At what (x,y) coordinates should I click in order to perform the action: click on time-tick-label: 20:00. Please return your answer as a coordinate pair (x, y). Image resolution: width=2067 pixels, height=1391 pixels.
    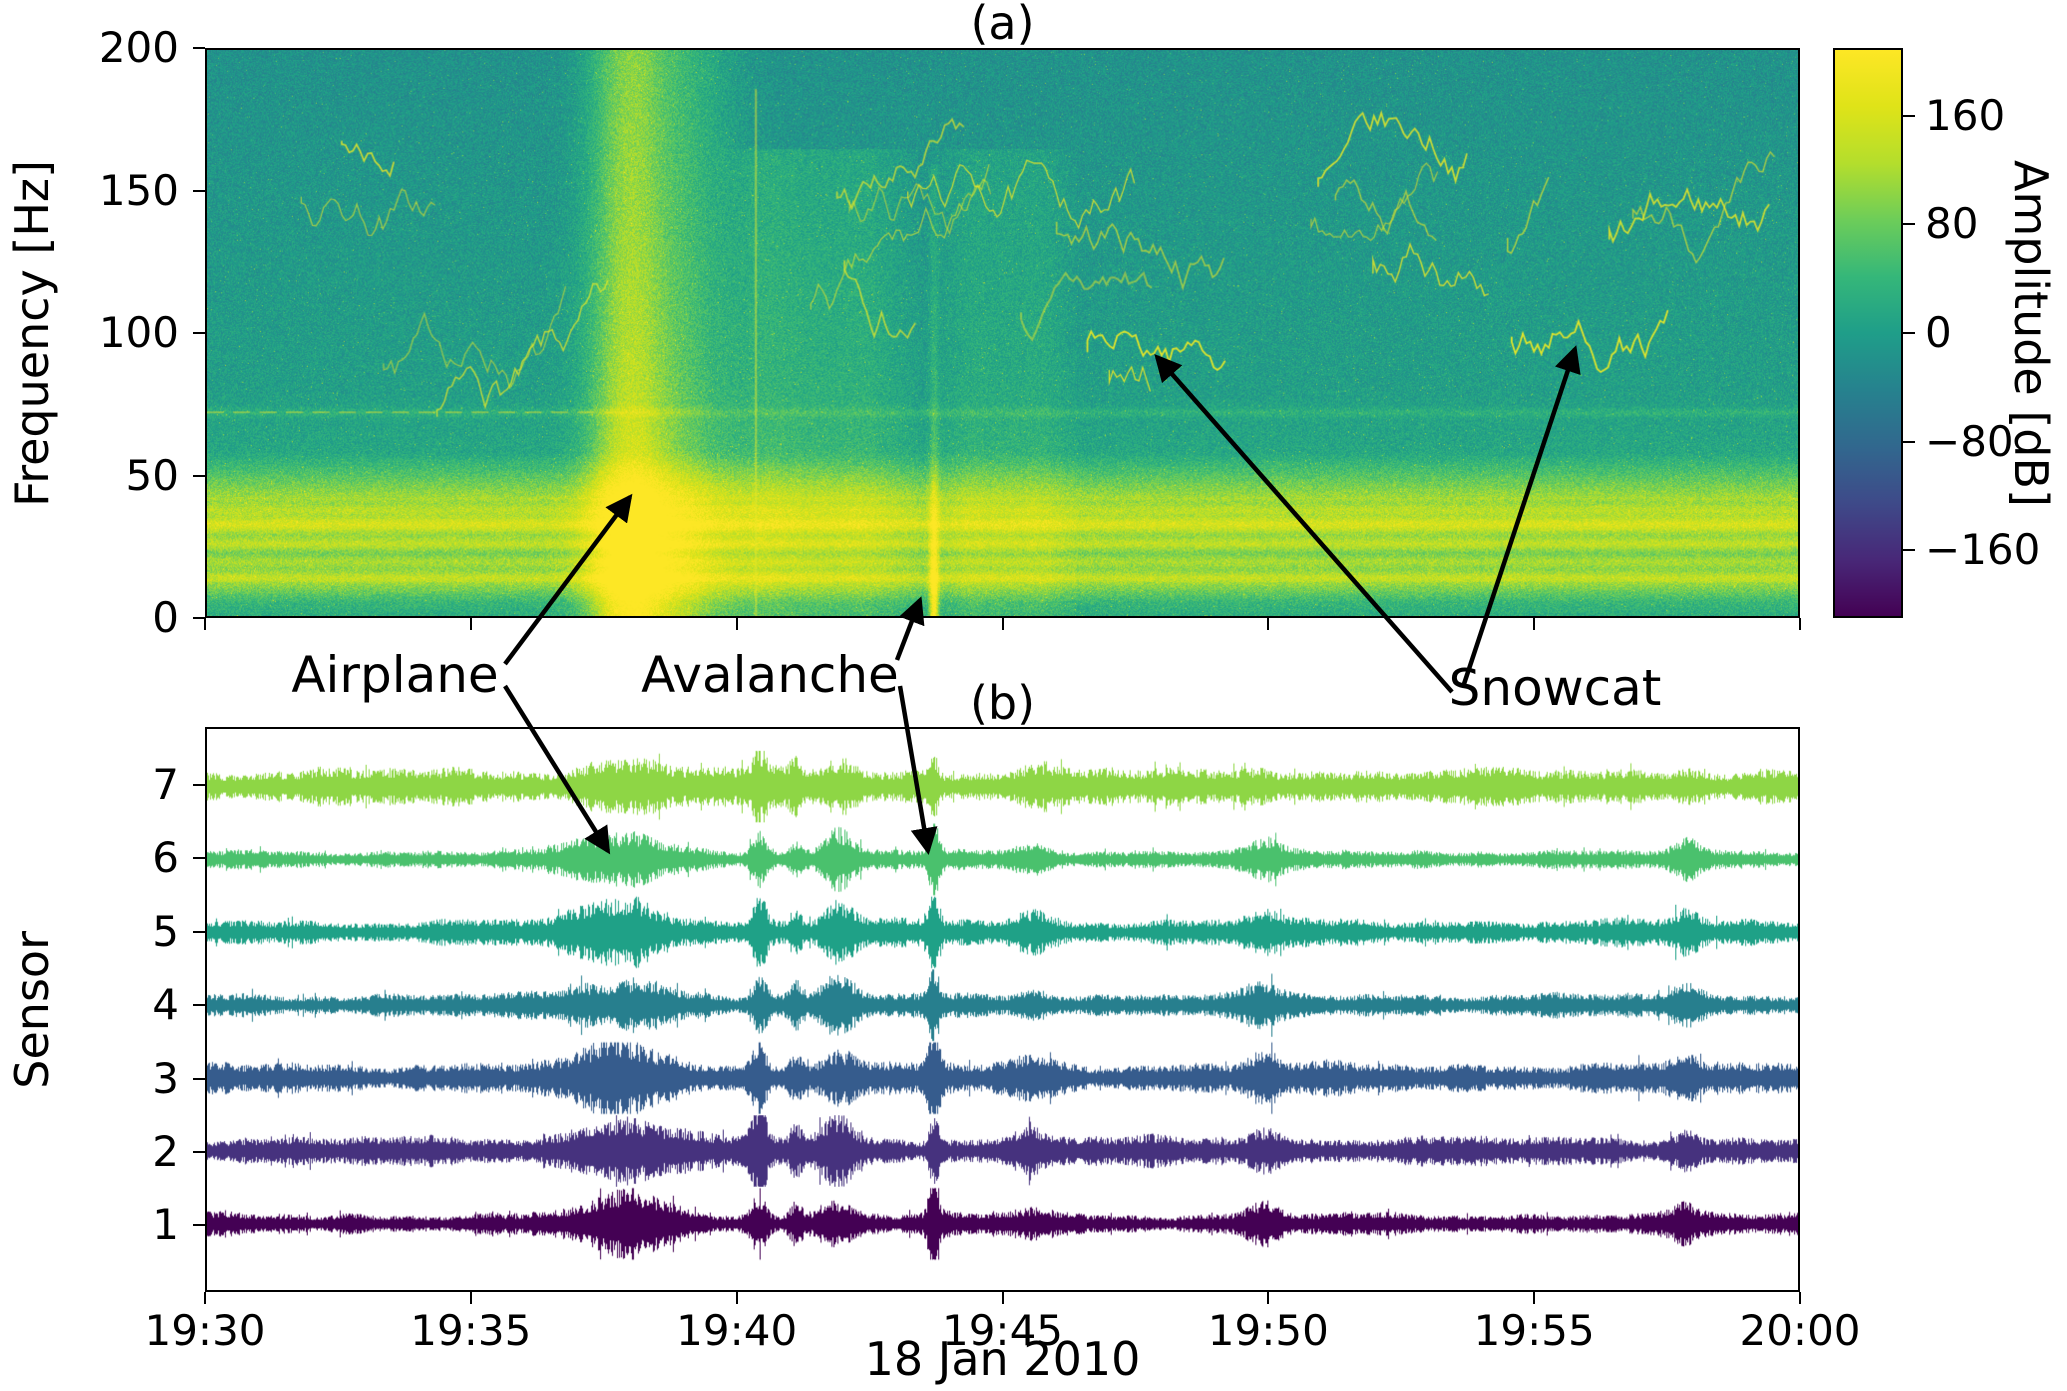
    Looking at the image, I should click on (1800, 1330).